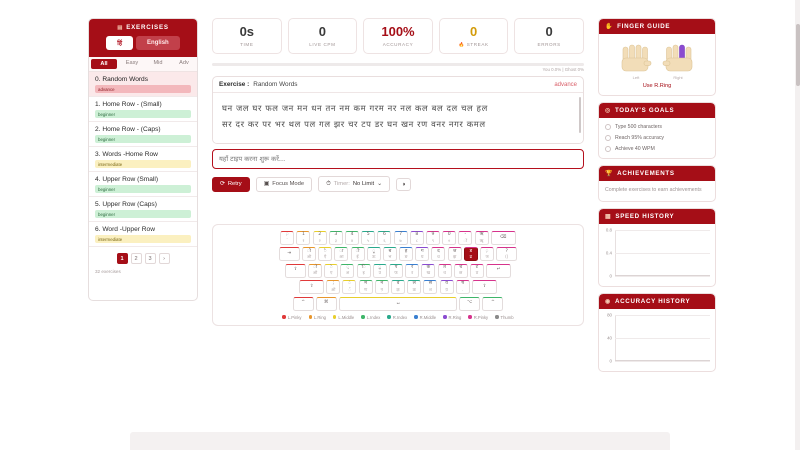 This screenshot has height=450, width=800. What do you see at coordinates (287, 238) in the screenshot?
I see `keyboard-key: ़ `` at bounding box center [287, 238].